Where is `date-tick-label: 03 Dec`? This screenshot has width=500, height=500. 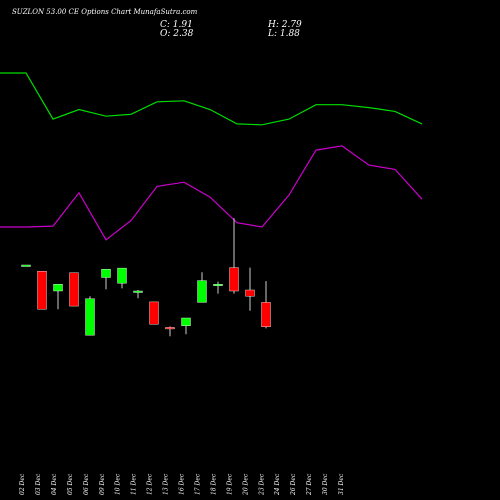 date-tick-label: 03 Dec is located at coordinates (38, 484).